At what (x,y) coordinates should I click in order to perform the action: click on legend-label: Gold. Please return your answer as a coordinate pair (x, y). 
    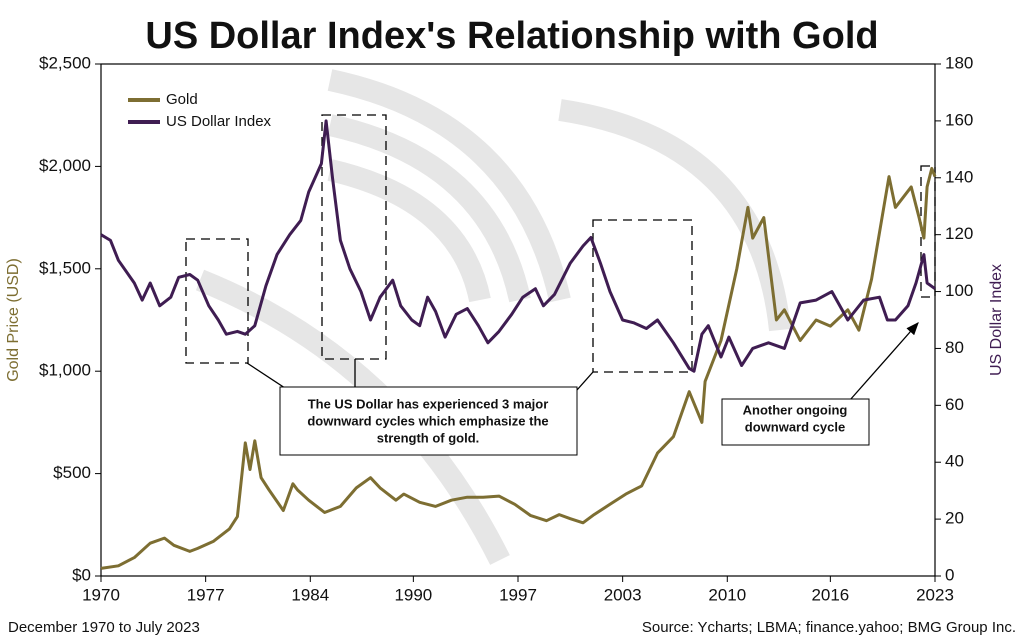
    Looking at the image, I should click on (182, 99).